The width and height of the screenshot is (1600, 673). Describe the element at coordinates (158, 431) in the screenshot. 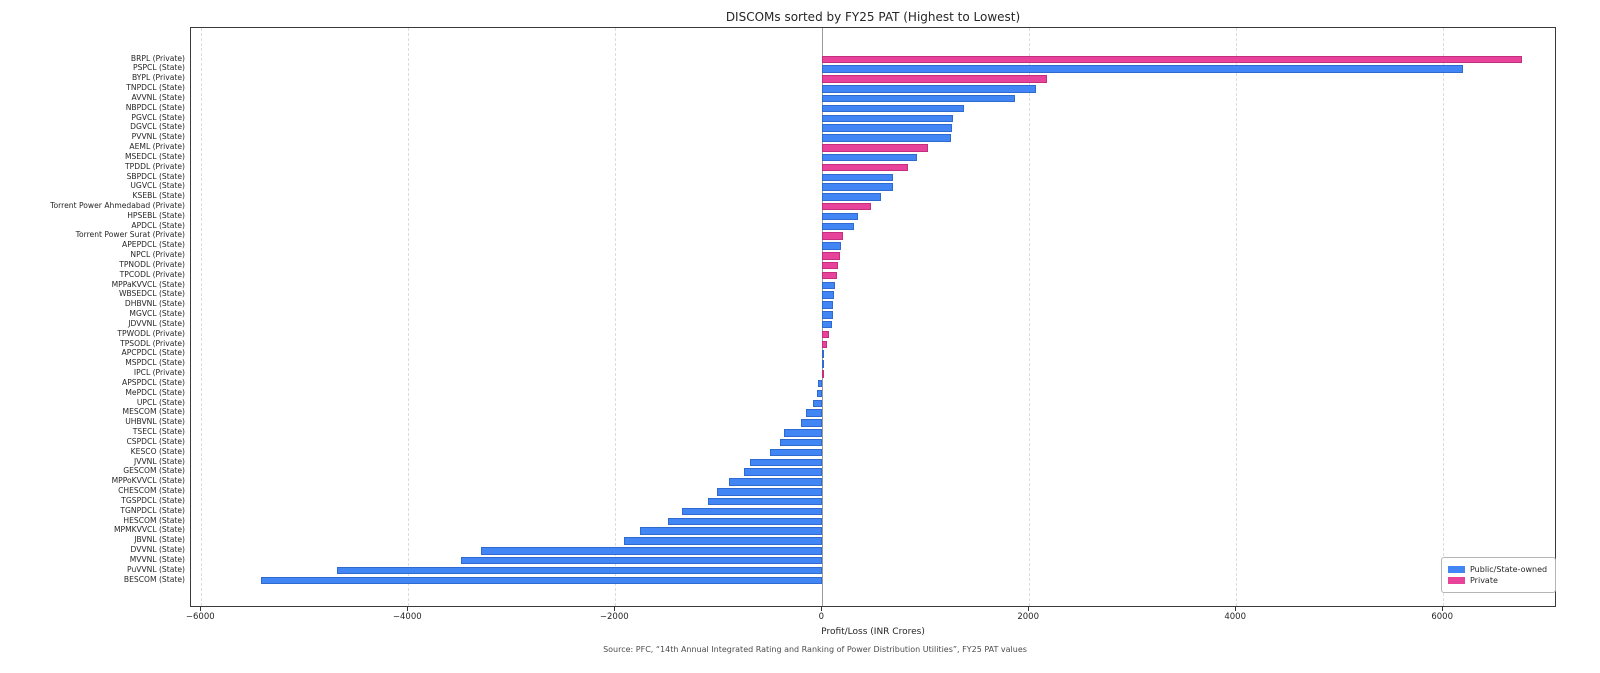

I see `y-axis-label: TSECL (State)` at that location.